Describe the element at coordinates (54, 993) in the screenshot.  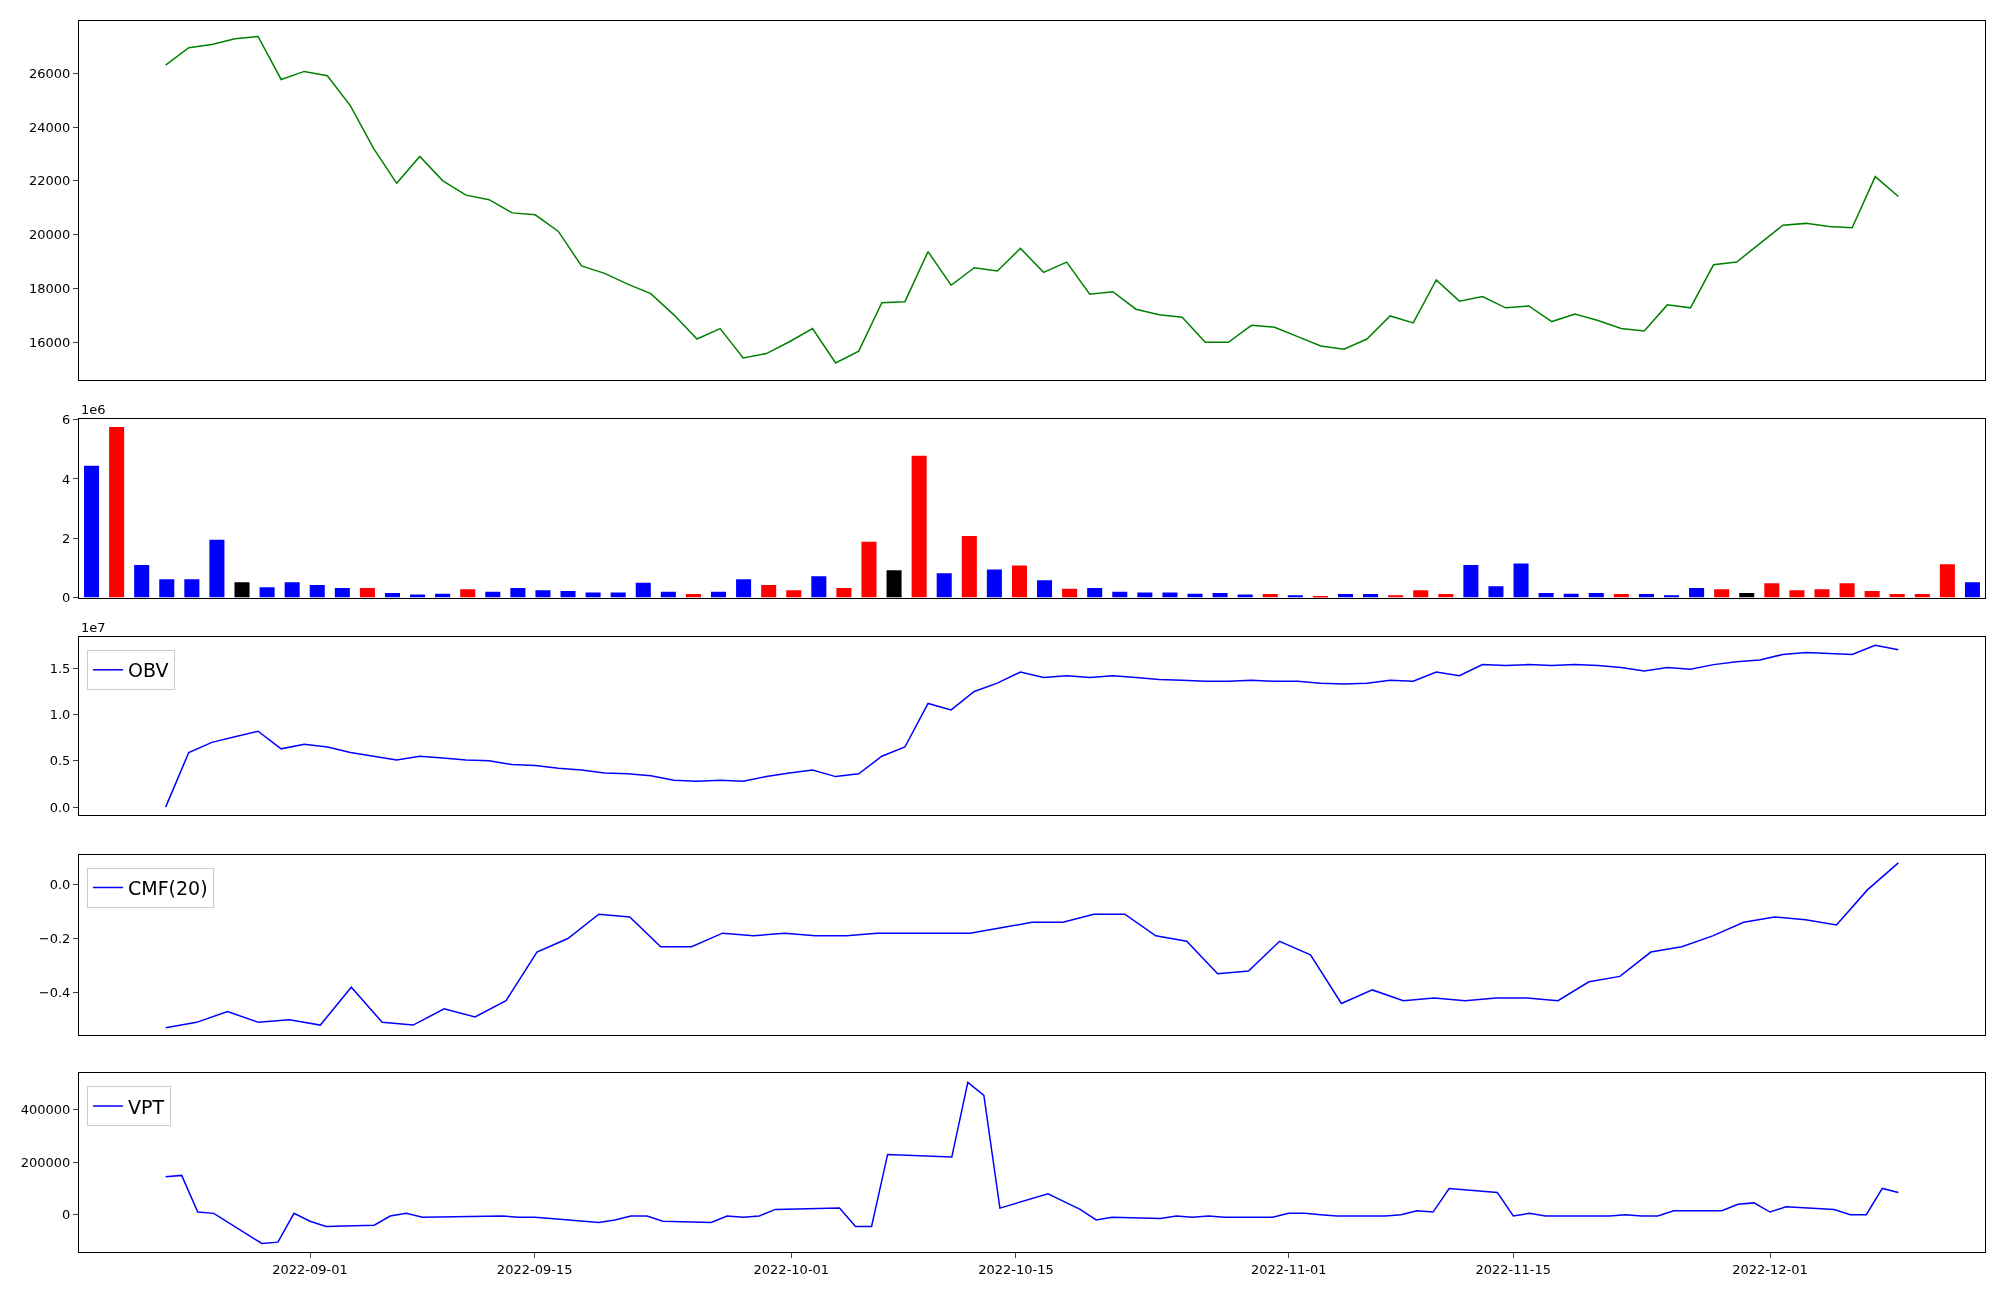
I see `y-tick-label: −0.4` at that location.